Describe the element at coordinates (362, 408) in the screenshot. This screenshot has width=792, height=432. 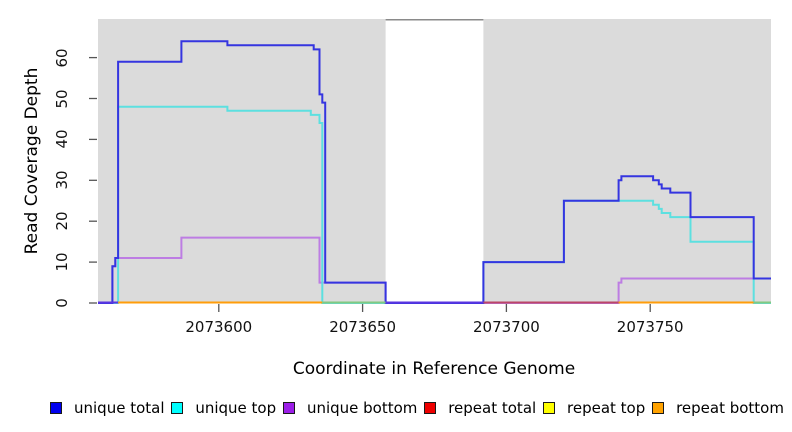
I see `legend-label: unique bottom` at that location.